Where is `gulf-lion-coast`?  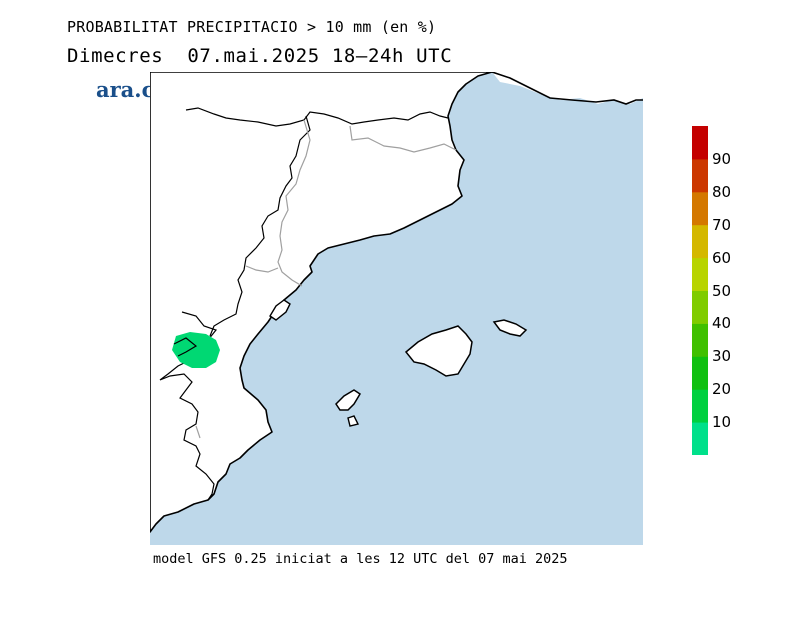 gulf-lion-coast is located at coordinates (567, 88).